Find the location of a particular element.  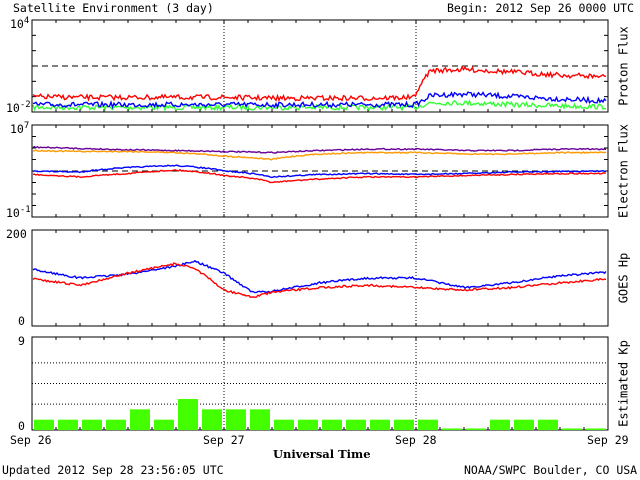

x-axis-label: Universal Time is located at coordinates (322, 454).